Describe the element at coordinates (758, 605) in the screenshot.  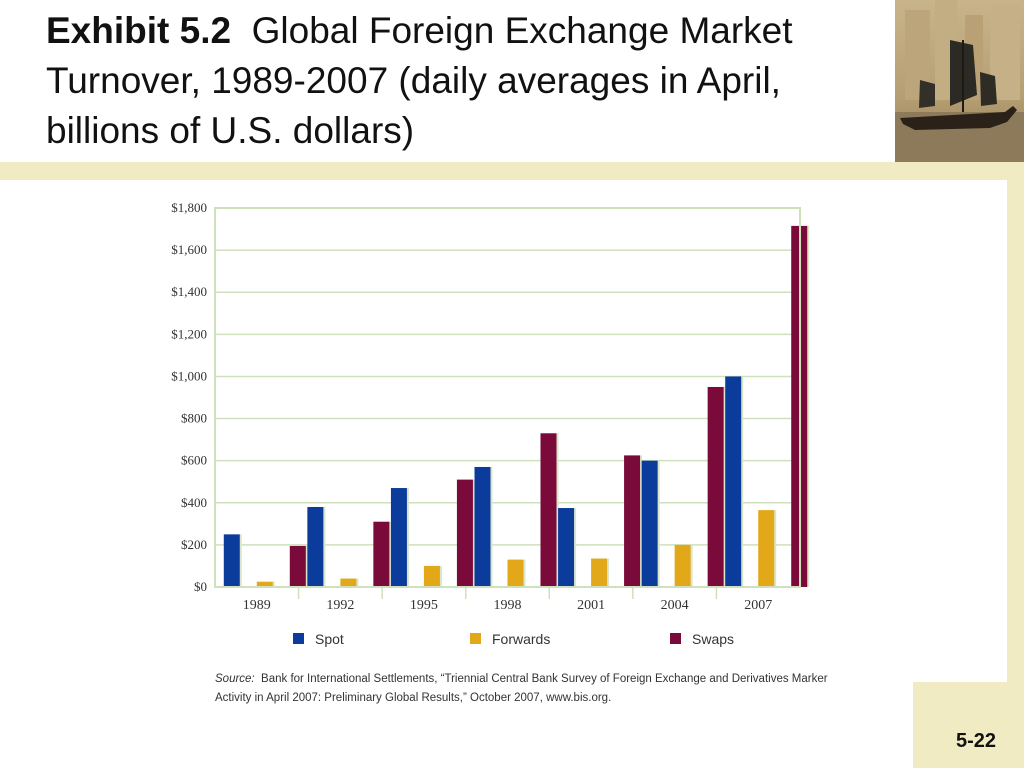
I see `x-category-label: 2007` at that location.